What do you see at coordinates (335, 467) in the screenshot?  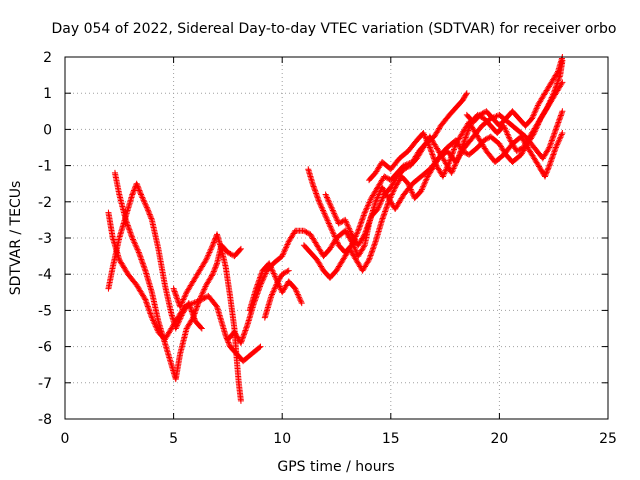 I see `x-axis-label: GPS time / hours` at bounding box center [335, 467].